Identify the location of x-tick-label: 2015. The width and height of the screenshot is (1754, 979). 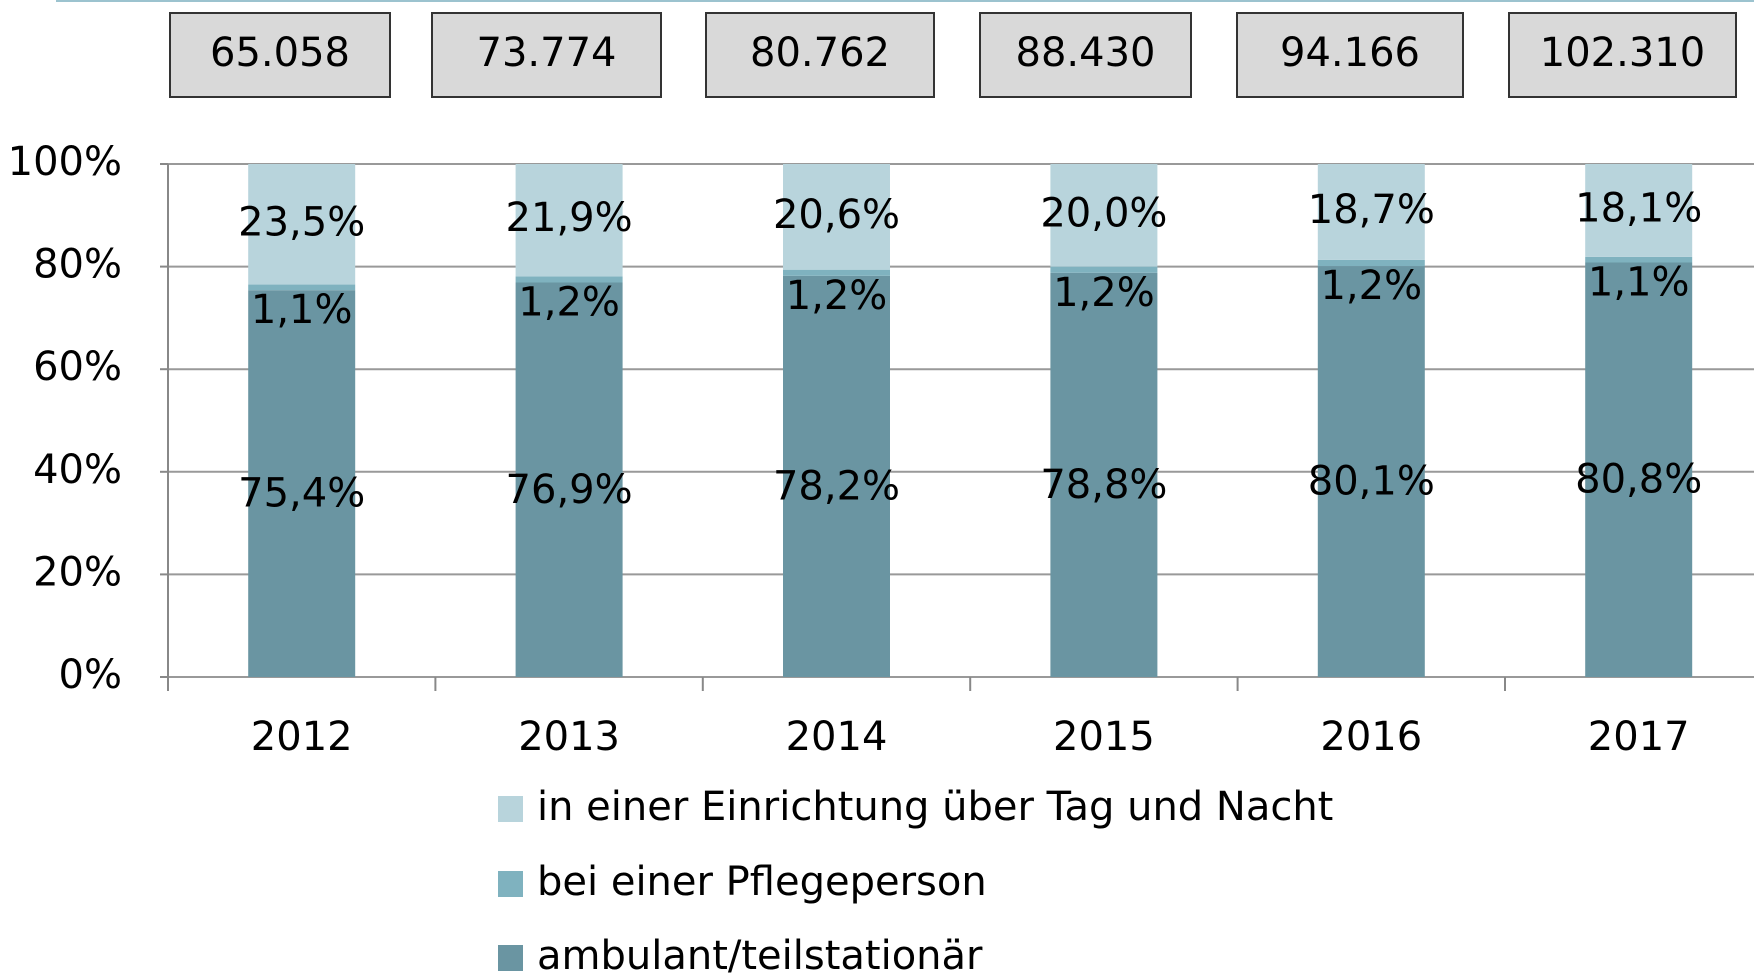
(1104, 737).